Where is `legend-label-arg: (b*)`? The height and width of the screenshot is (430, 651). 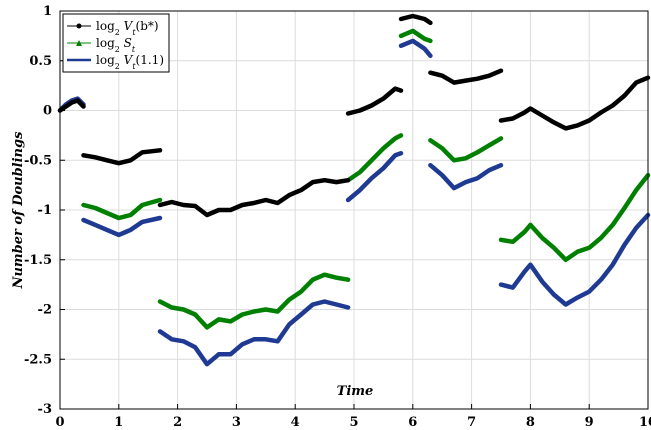 legend-label-arg: (b*) is located at coordinates (147, 26).